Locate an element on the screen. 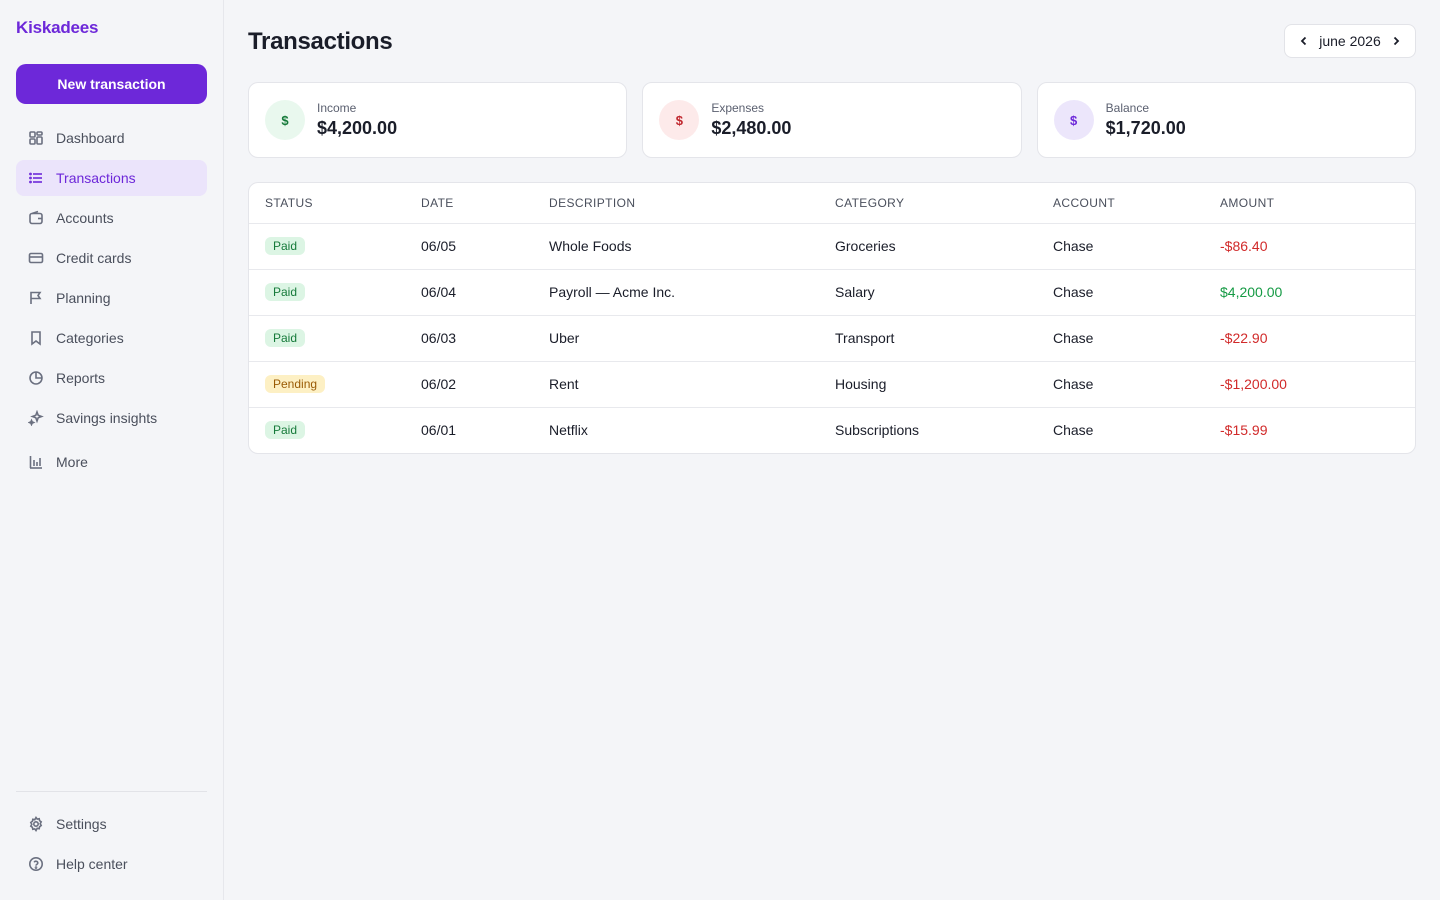 Image resolution: width=1440 pixels, height=900 pixels. sidebar-item-accounts: Accounts is located at coordinates (111, 218).